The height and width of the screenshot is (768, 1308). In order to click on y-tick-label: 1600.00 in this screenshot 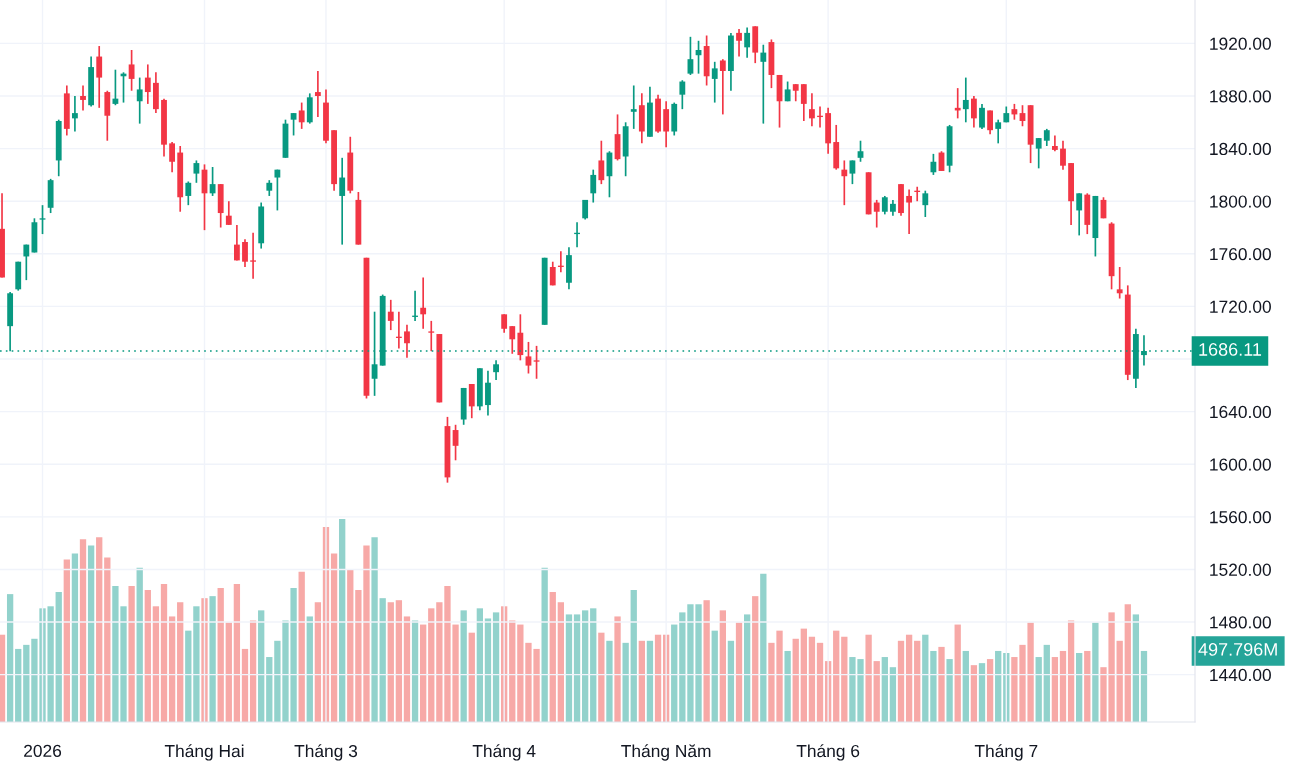, I will do `click(1240, 464)`.